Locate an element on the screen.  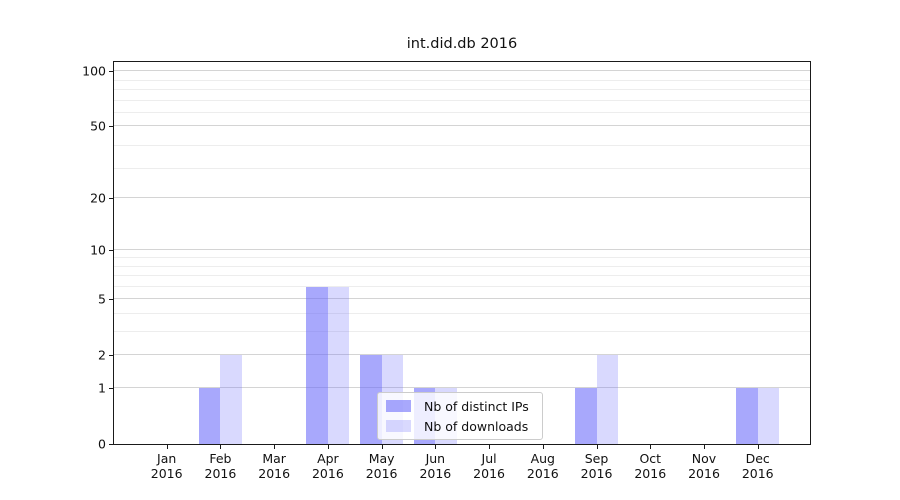
x-axis-tick-label: Jul 2016 is located at coordinates (489, 466).